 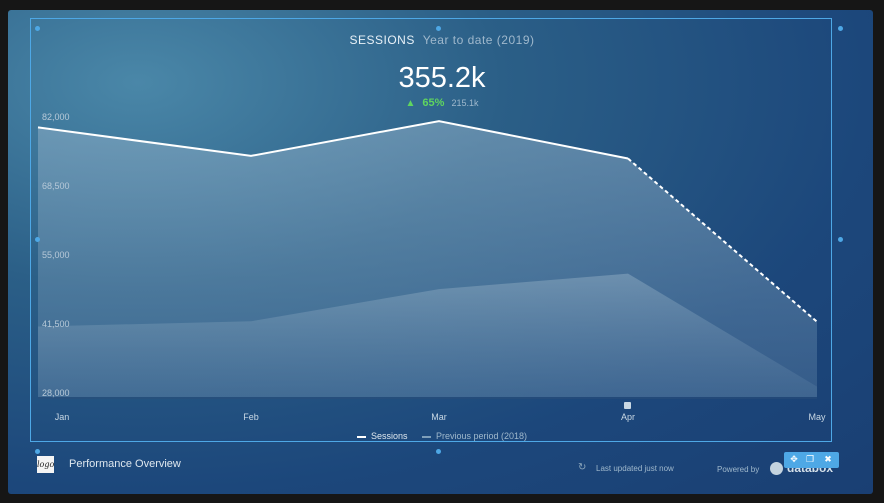 What do you see at coordinates (627, 405) in the screenshot?
I see `annotation-icon` at bounding box center [627, 405].